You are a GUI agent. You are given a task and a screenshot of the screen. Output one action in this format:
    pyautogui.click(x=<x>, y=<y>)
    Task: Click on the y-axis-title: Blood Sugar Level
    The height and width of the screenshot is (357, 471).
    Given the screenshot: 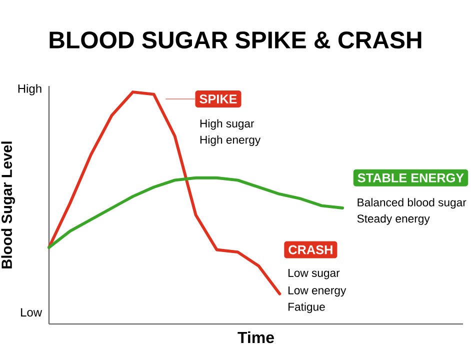 What is the action you would take?
    pyautogui.click(x=8, y=205)
    